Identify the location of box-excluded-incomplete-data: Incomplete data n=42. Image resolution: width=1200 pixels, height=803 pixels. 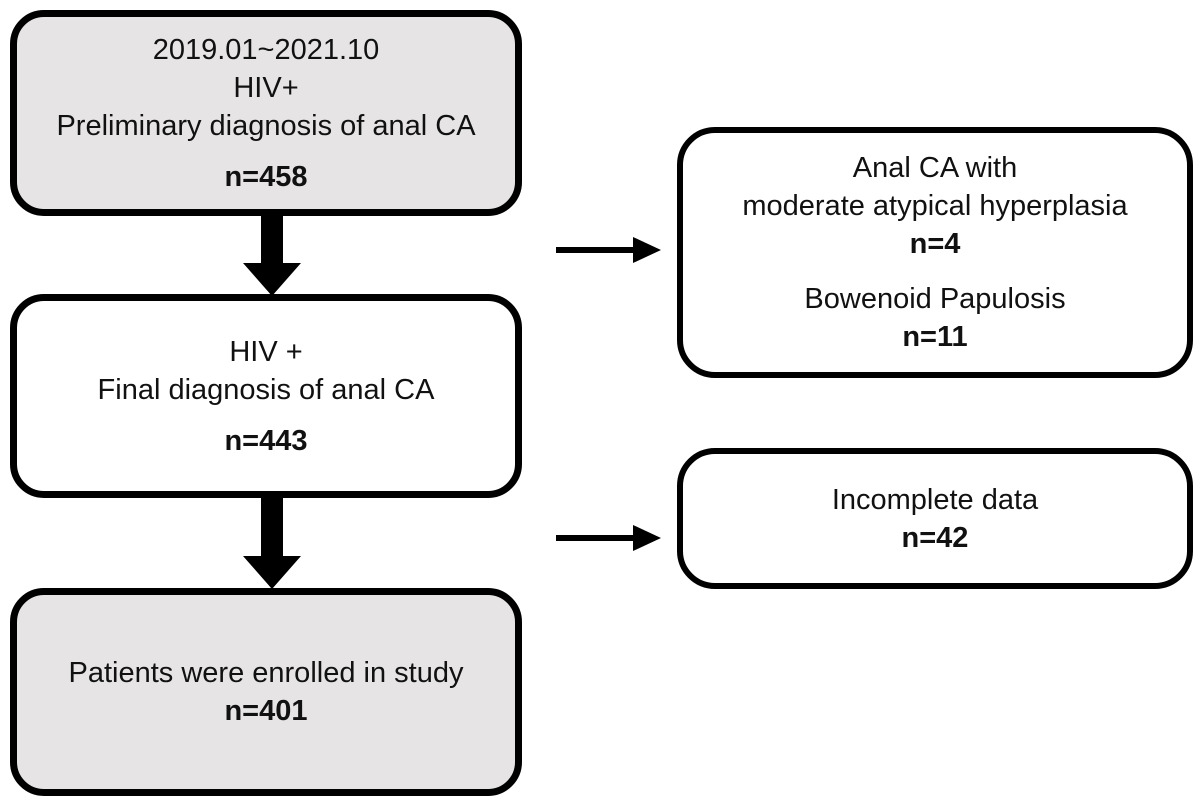
(935, 518).